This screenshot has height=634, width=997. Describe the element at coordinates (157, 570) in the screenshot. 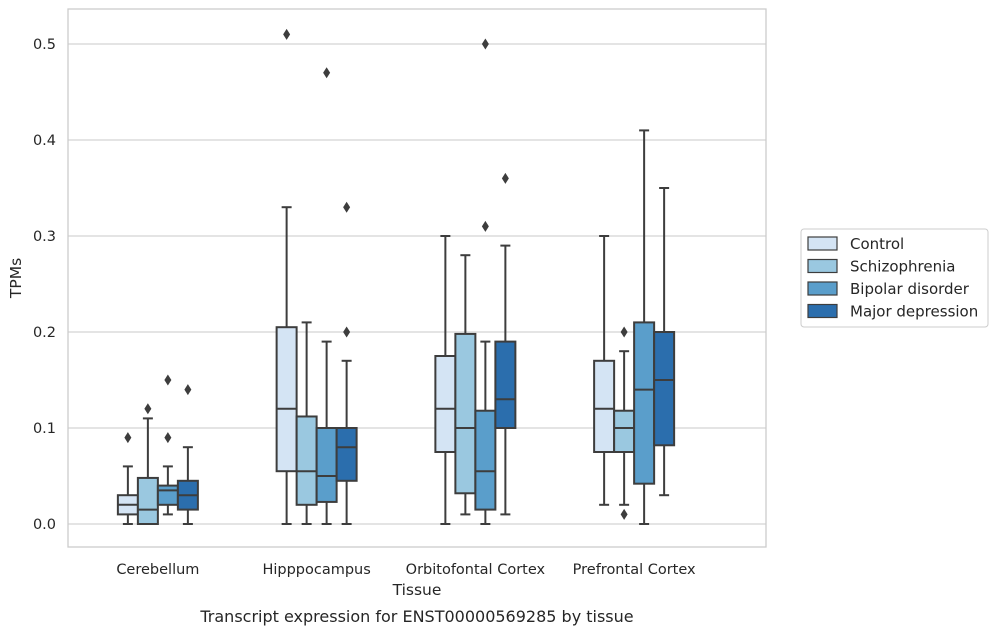

I see `x-tick-label: Cerebellum` at that location.